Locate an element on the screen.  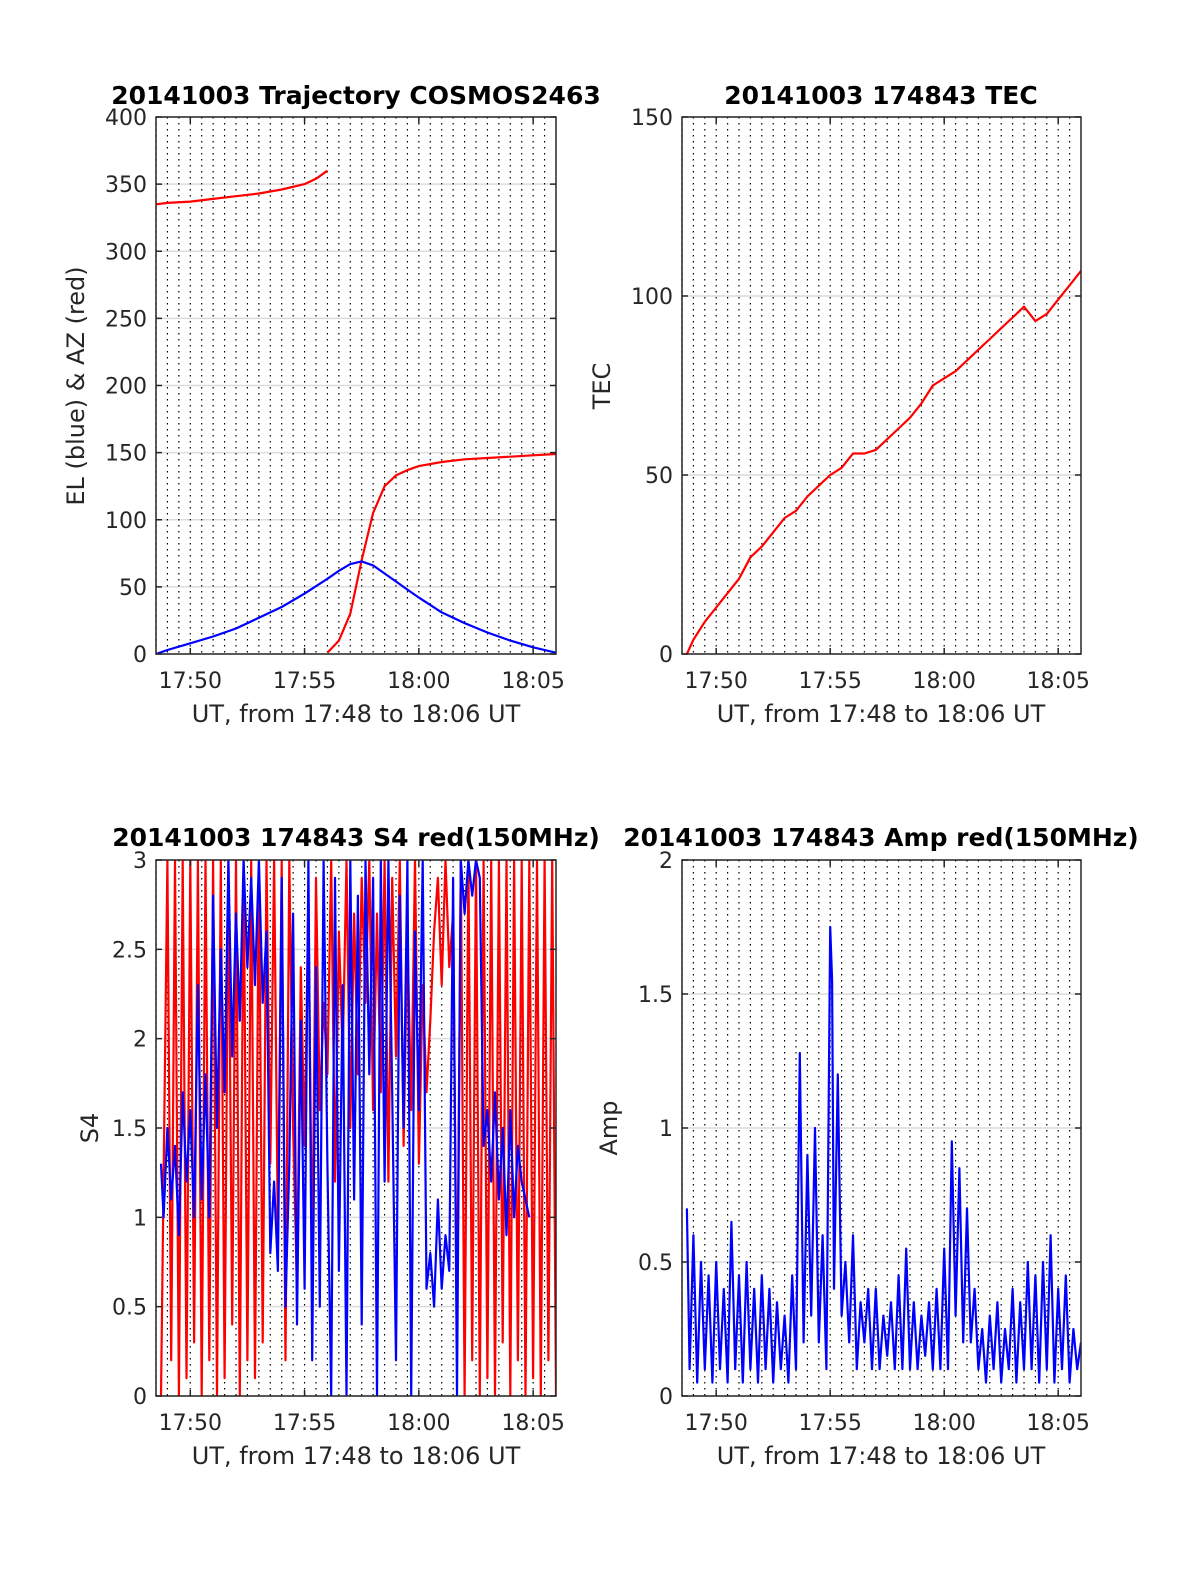
panel-title: 20141003 174843 S4 red(150MHz) is located at coordinates (356, 837).